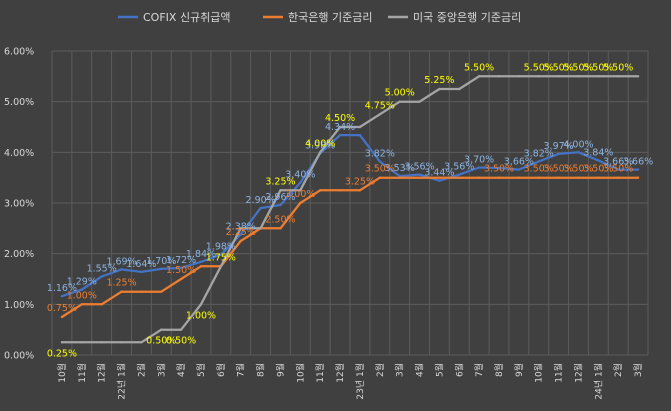  What do you see at coordinates (19, 356) in the screenshot?
I see `y-tick-label: 0.00%` at bounding box center [19, 356].